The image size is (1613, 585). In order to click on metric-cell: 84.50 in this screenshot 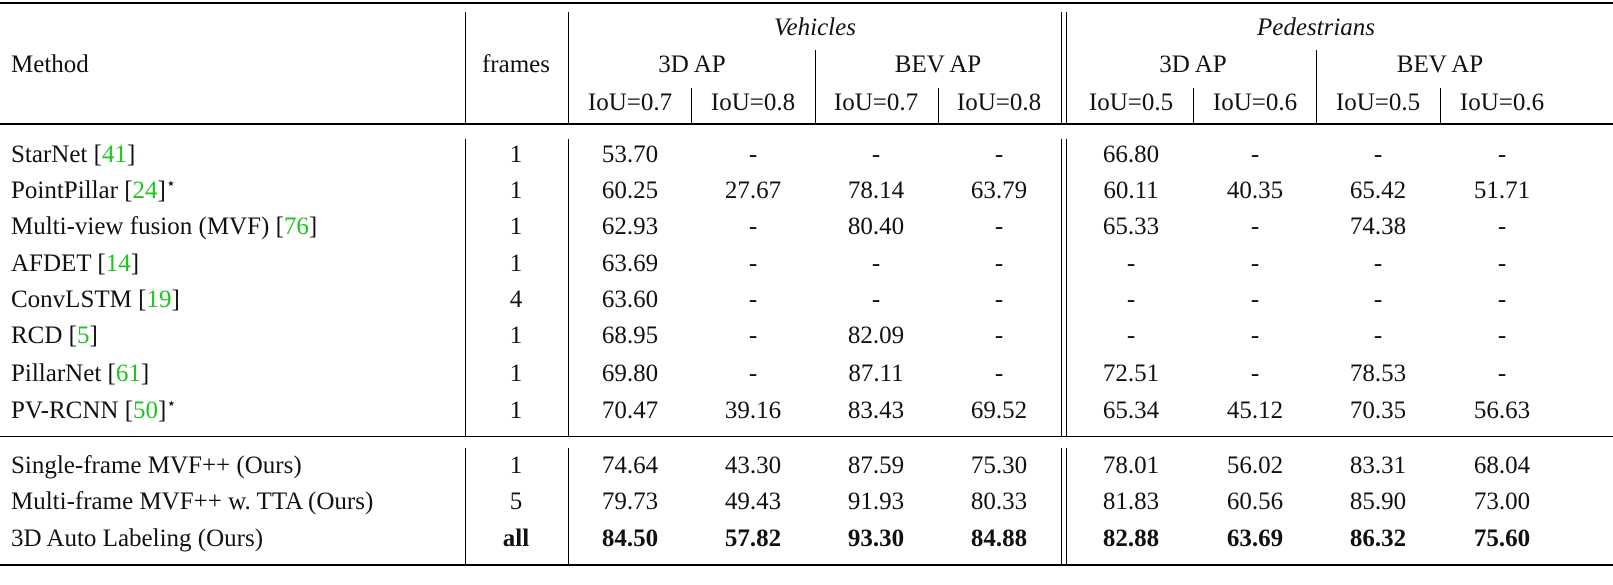, I will do `click(630, 538)`.